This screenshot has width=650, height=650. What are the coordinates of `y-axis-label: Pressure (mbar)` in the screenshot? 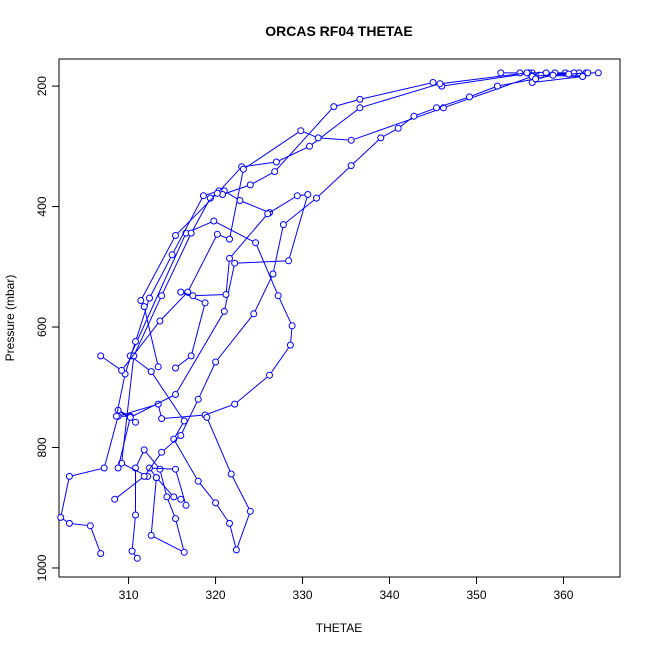 It's located at (10, 318).